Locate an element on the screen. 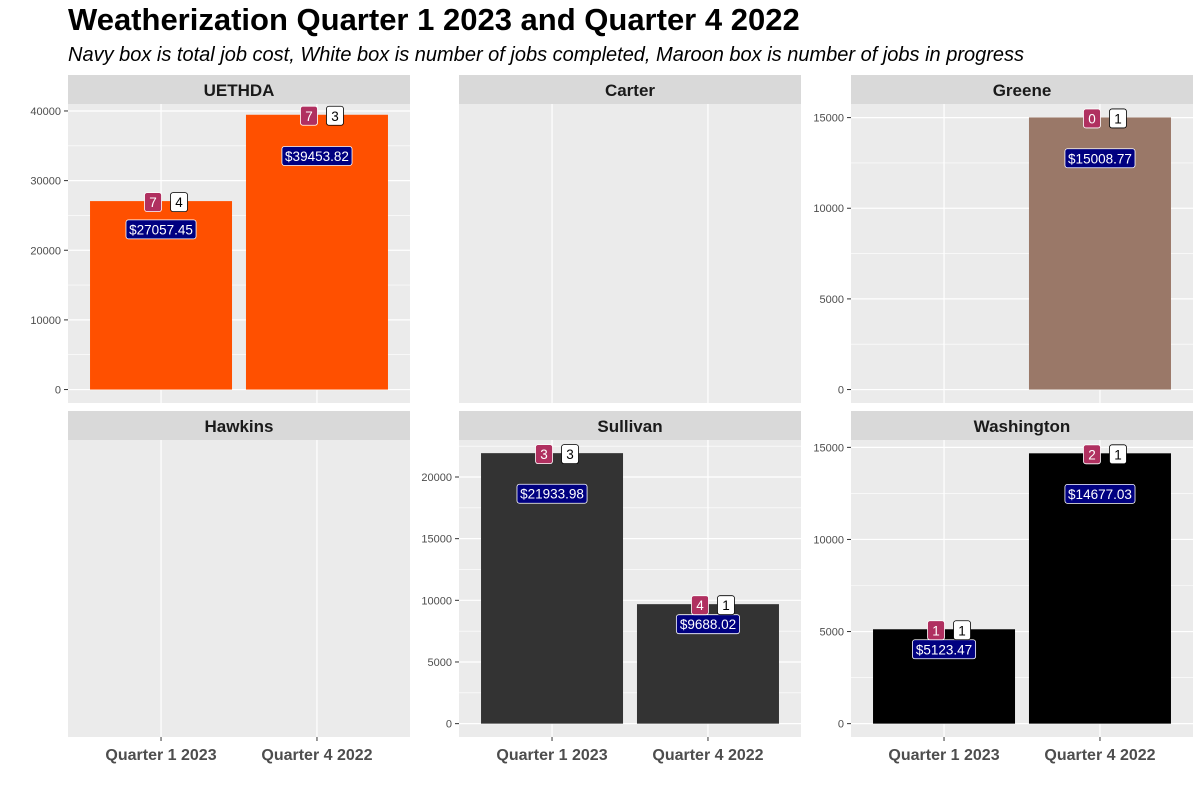  facet-strip-label: Sullivan is located at coordinates (629, 426).